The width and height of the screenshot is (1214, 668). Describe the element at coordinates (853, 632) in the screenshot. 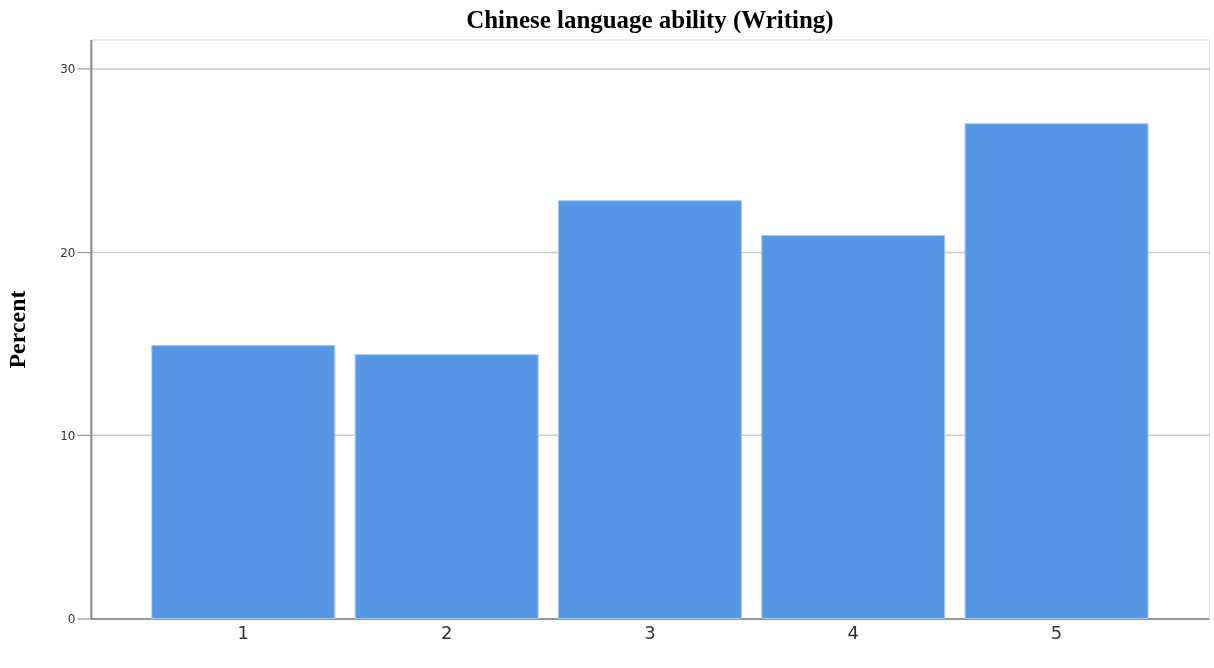

I see `x-tick-label: 4` at that location.